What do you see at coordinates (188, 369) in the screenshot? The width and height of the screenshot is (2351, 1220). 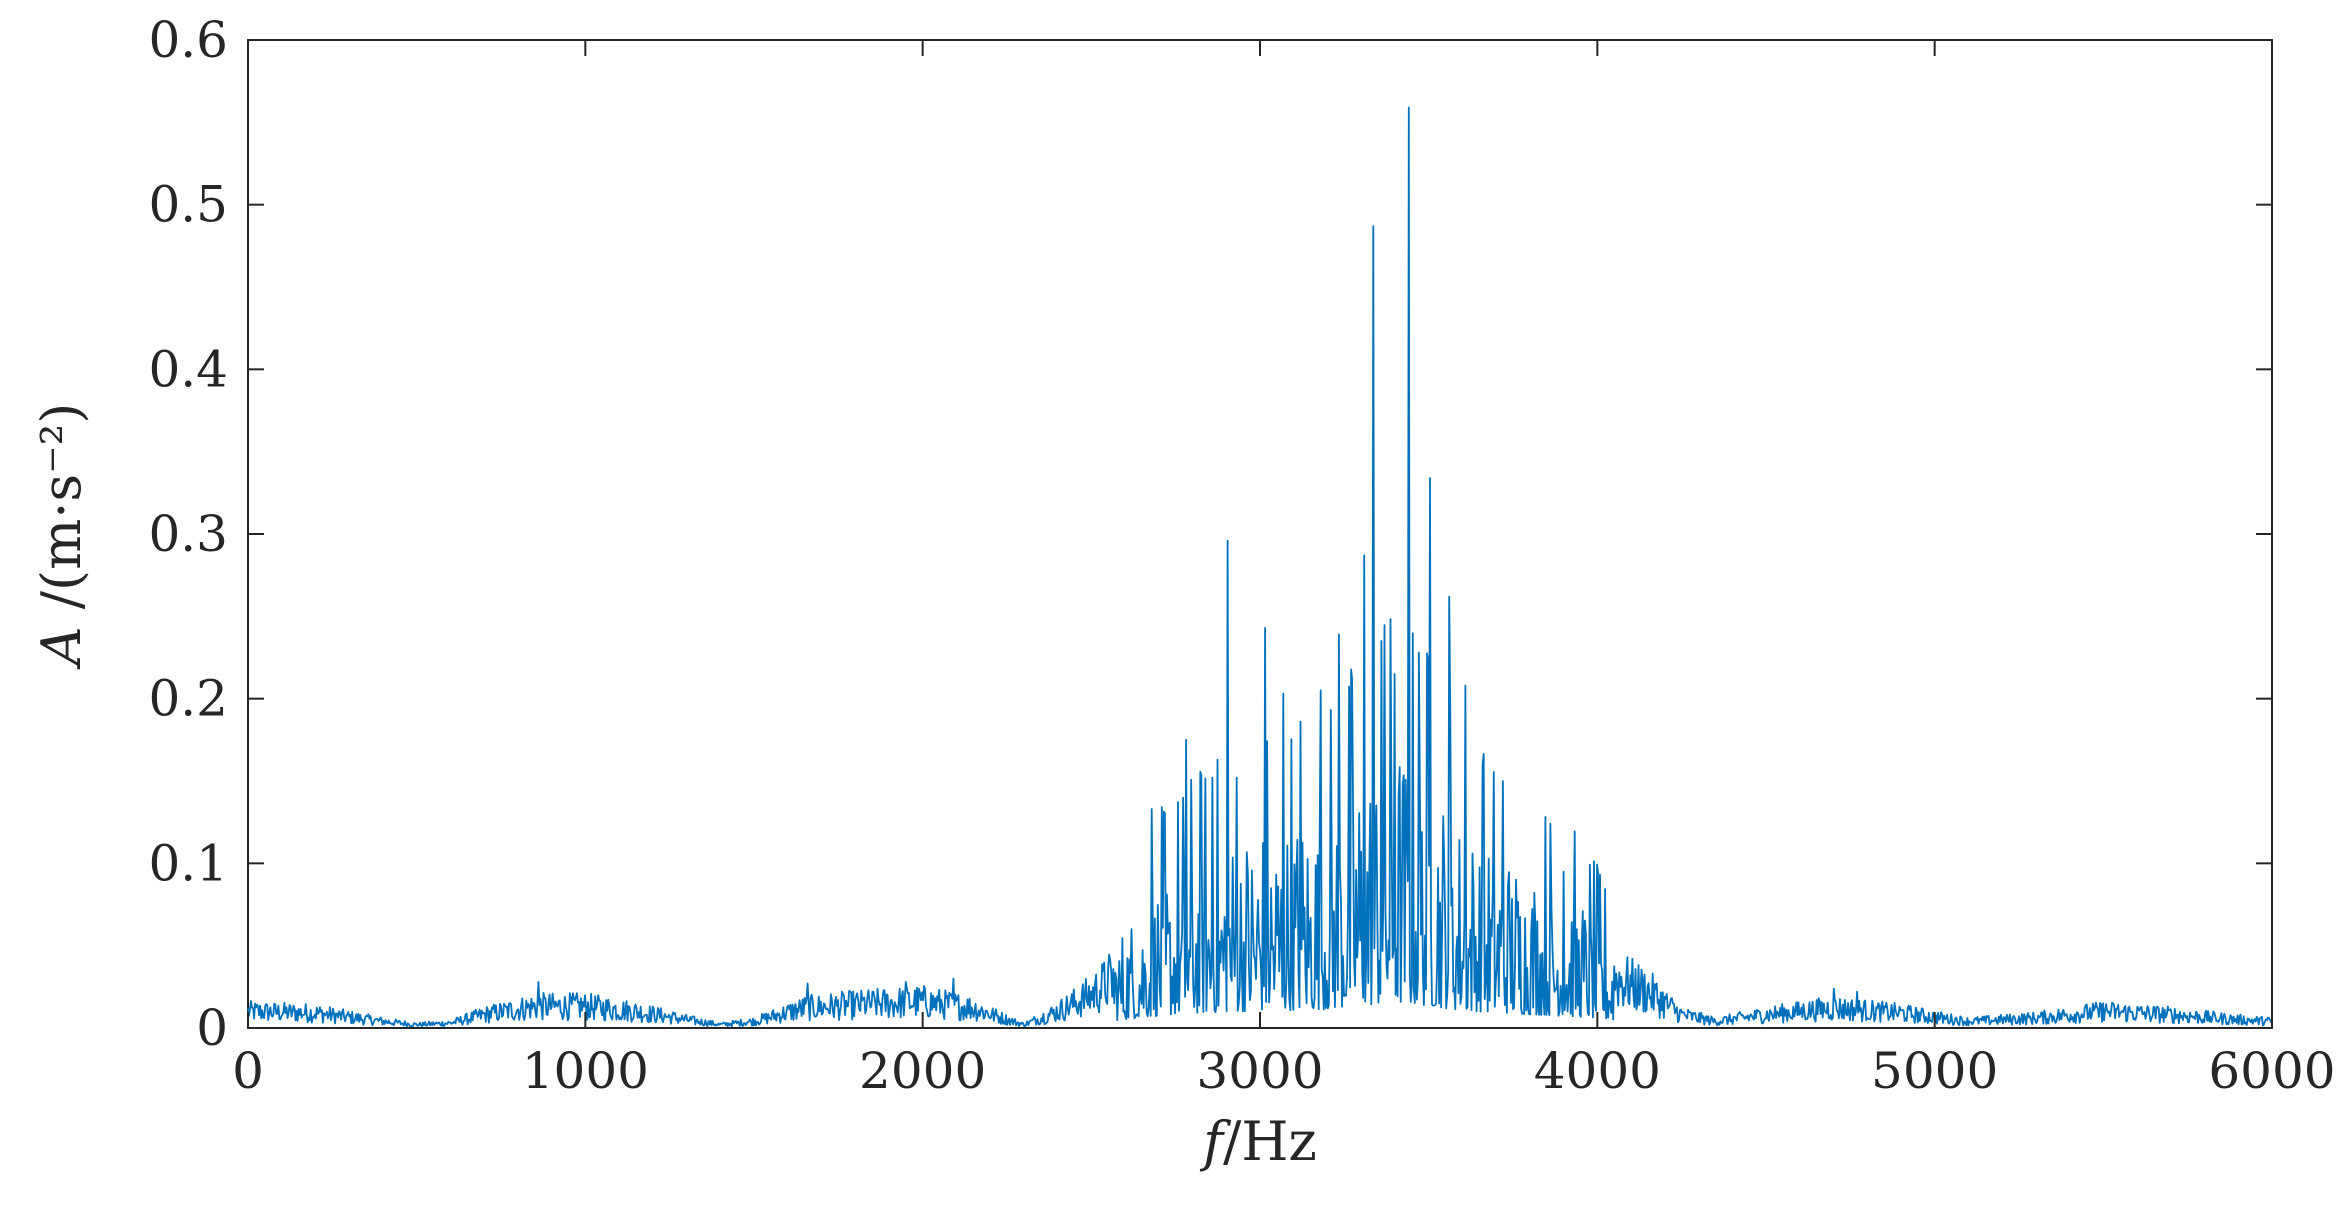 I see `y-tick-label: 0.4` at bounding box center [188, 369].